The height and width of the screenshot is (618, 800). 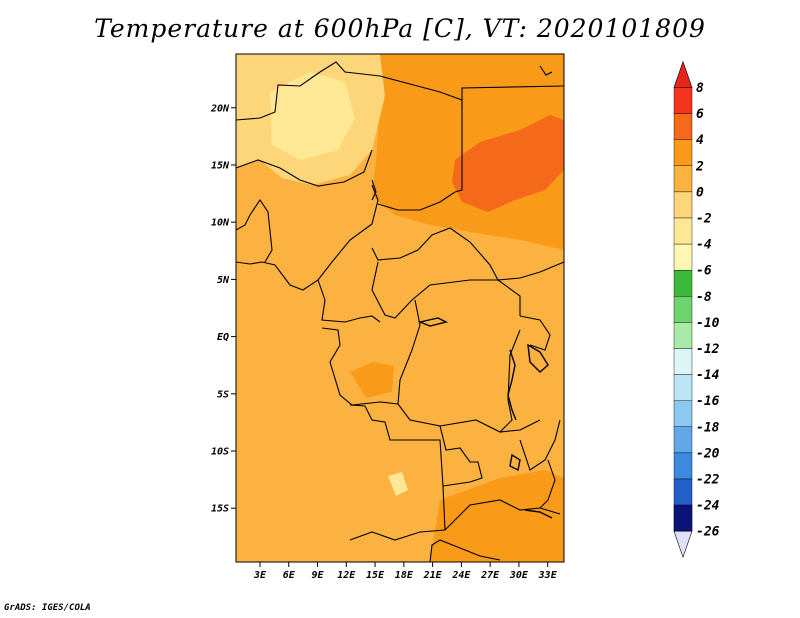 I want to click on latitude-axis: 20N 15N 10N 5N EQ 5S 10S 15S, so click(x=223, y=309).